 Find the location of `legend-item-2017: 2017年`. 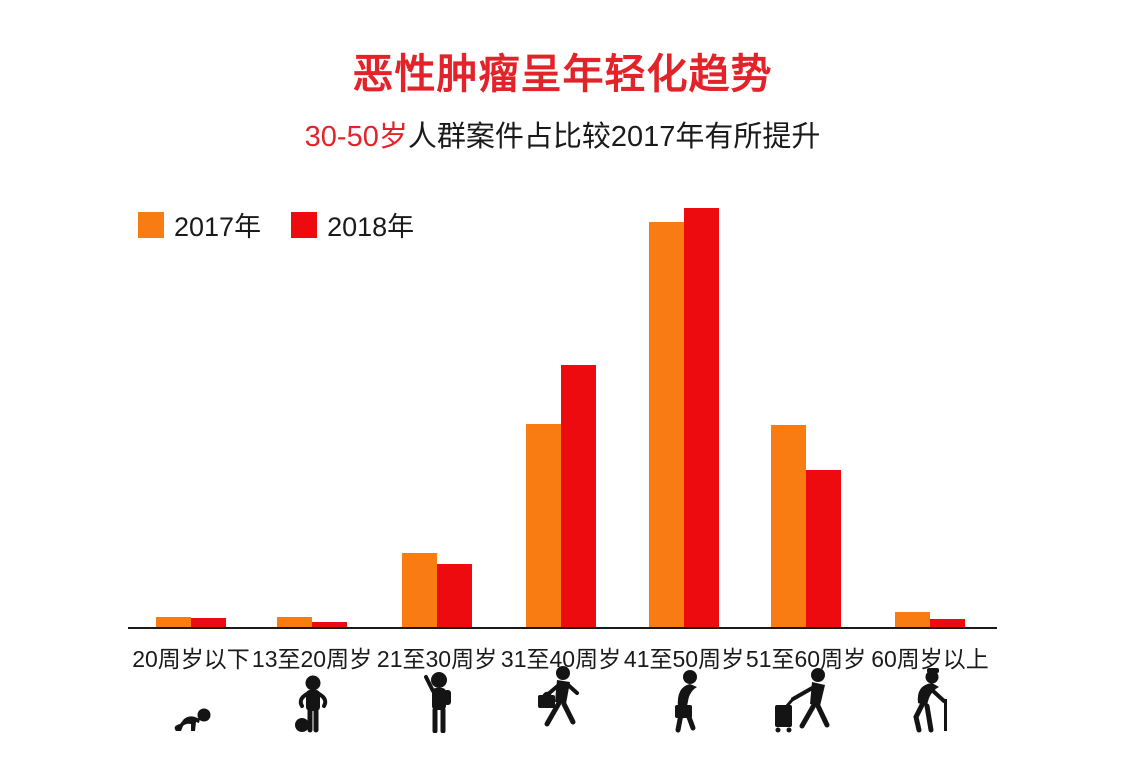

legend-item-2017: 2017年 is located at coordinates (199, 224).